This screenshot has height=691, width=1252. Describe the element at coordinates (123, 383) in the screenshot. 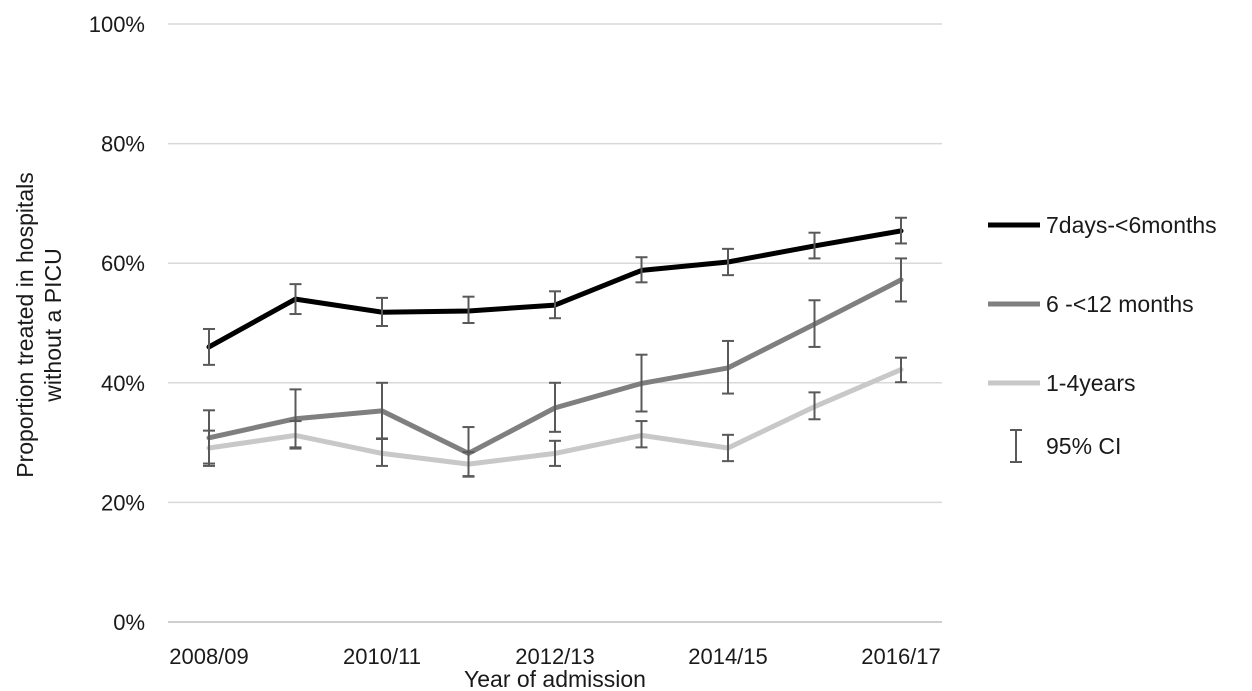

I see `y-tick-label: 40%` at that location.